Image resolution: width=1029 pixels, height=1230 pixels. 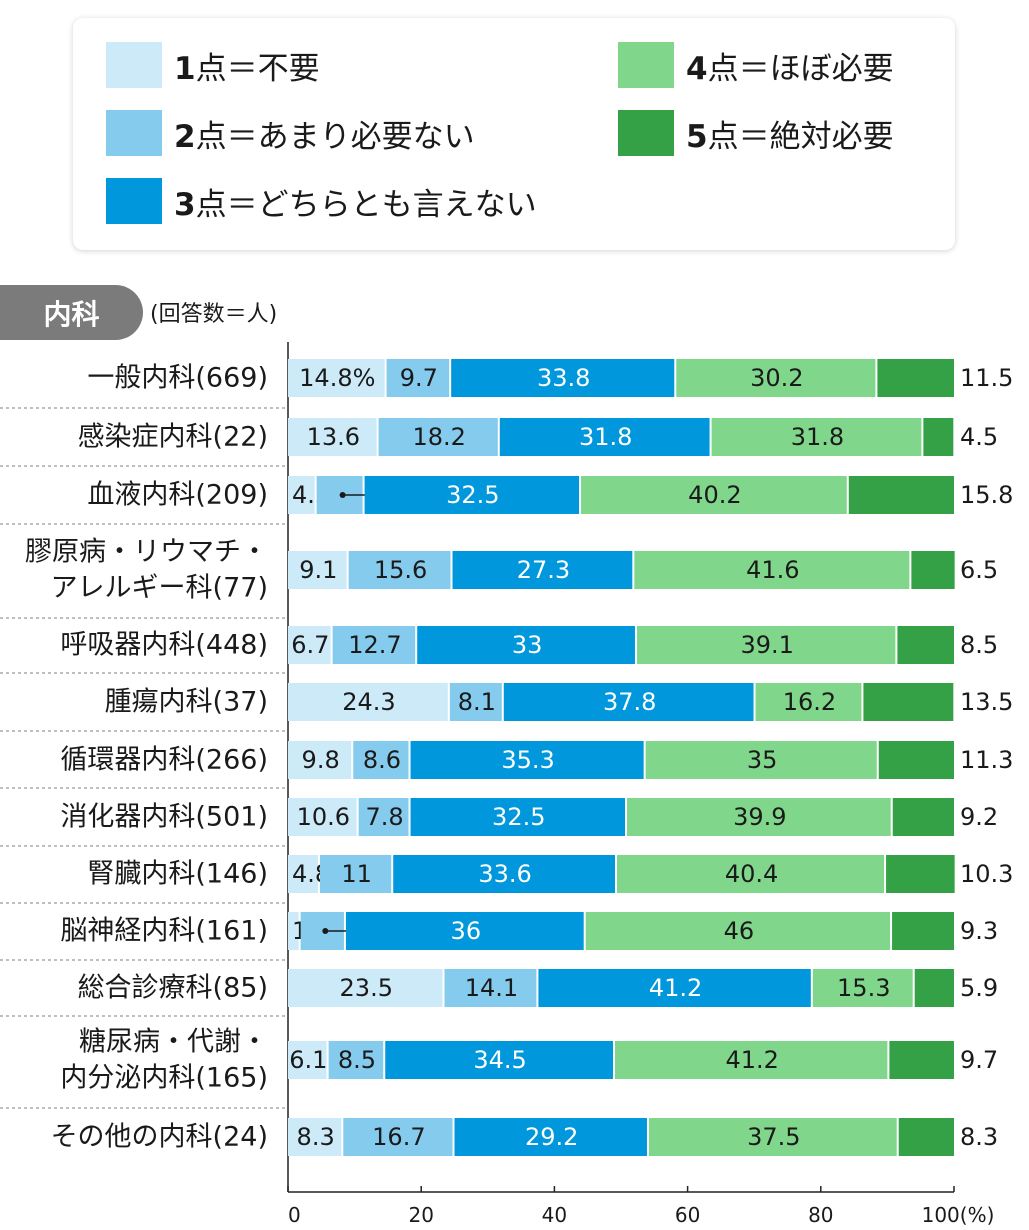 What do you see at coordinates (790, 68) in the screenshot?
I see `legend-label: 4点＝ほぼ必要` at bounding box center [790, 68].